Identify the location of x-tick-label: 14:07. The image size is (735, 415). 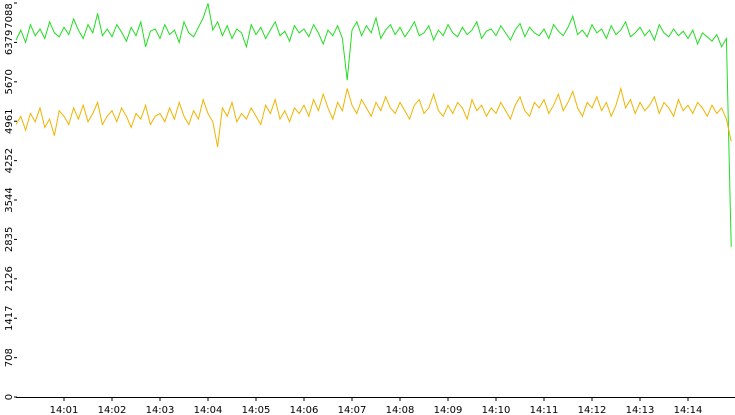
(352, 410).